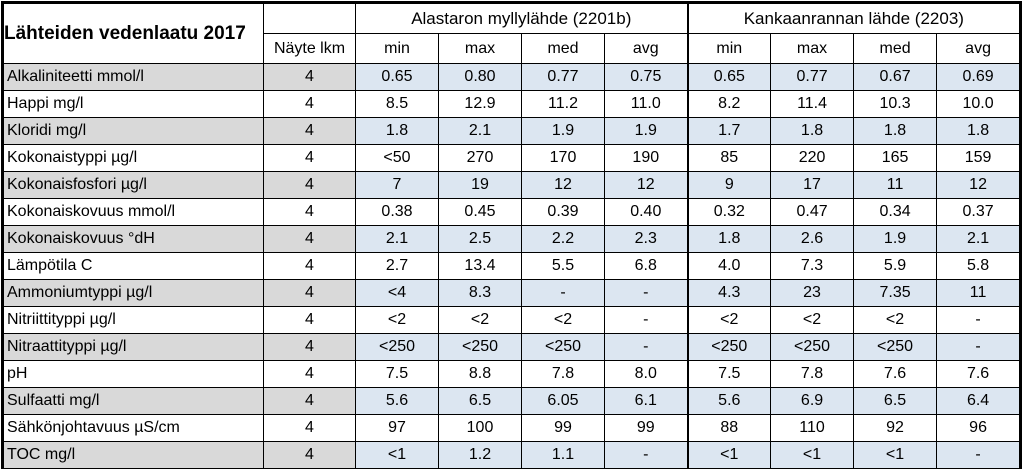  Describe the element at coordinates (397, 158) in the screenshot. I see `value-cell: <50` at that location.